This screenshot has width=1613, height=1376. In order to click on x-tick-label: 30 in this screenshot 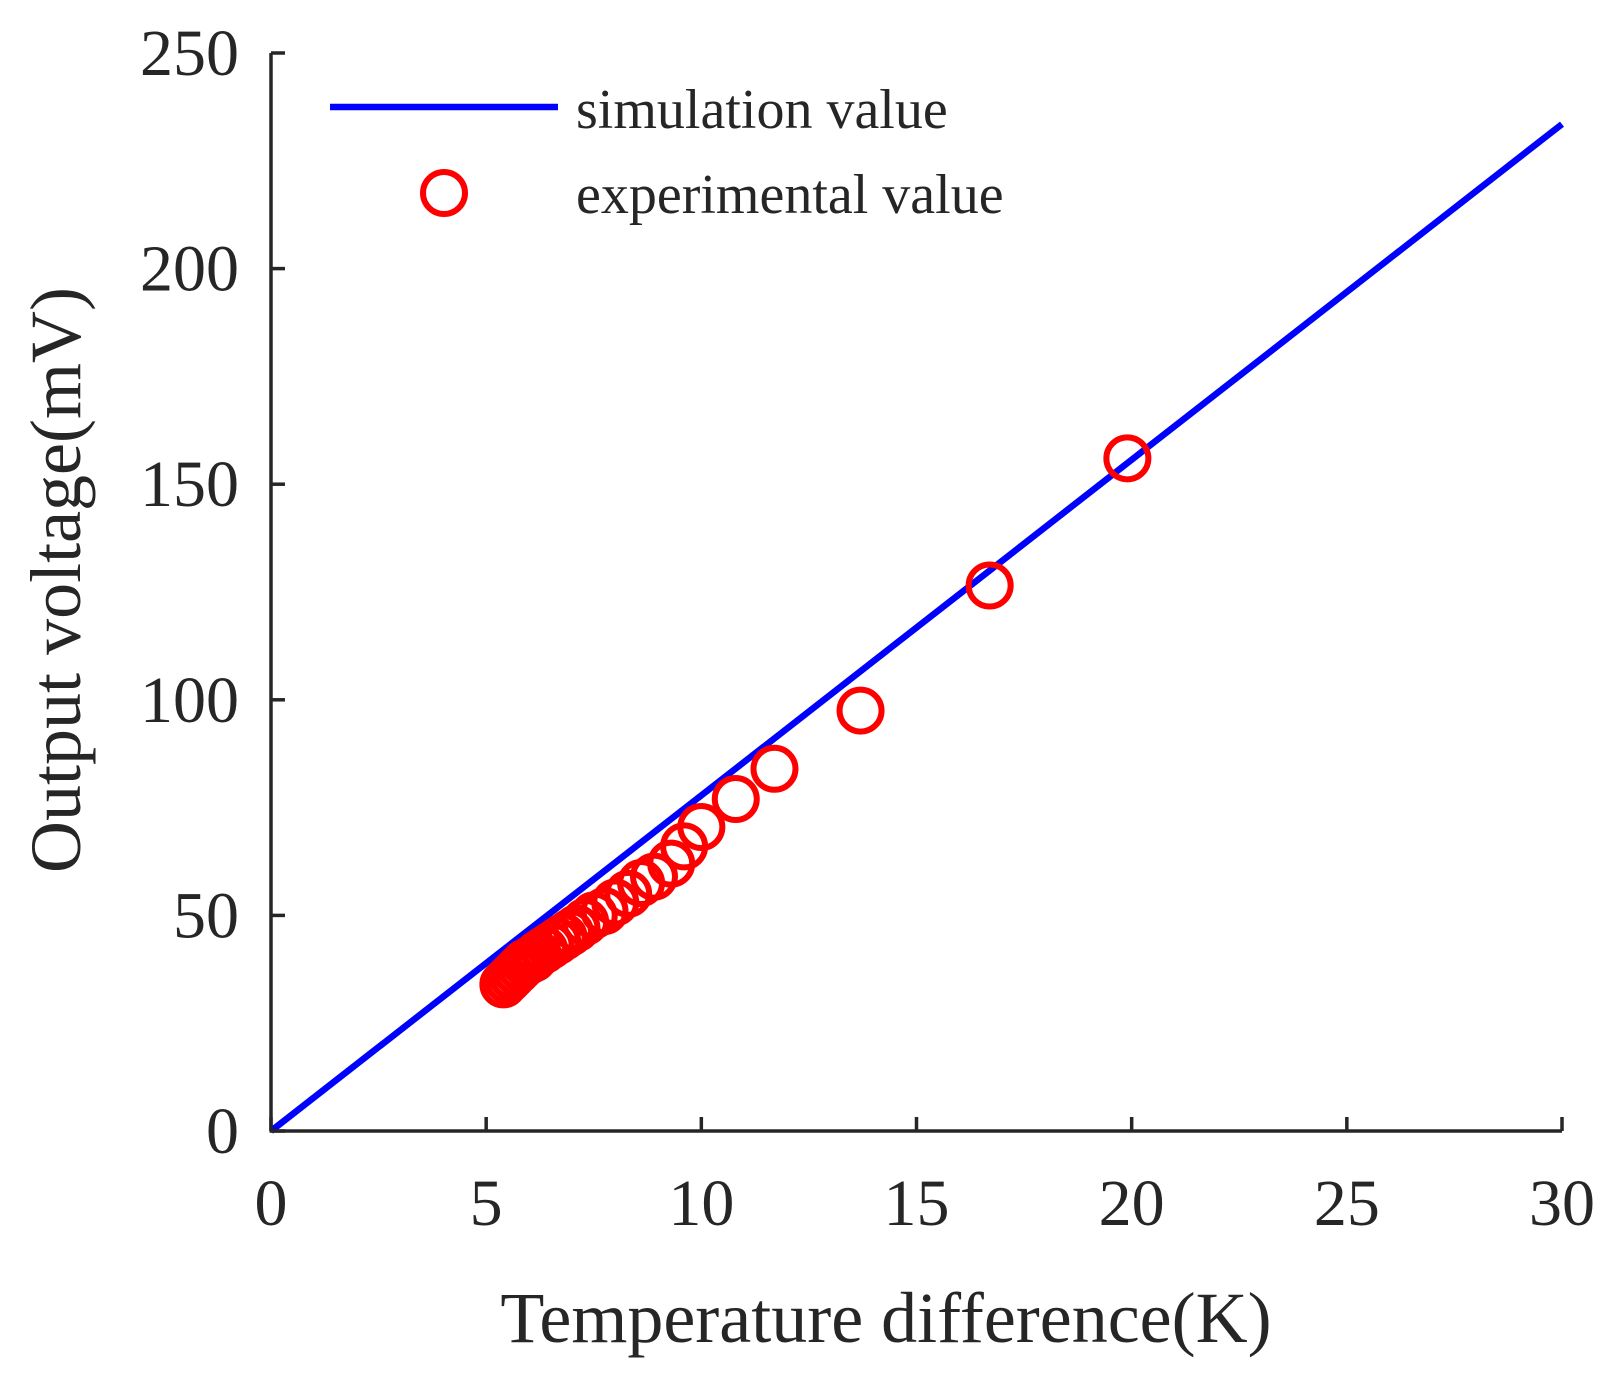, I will do `click(1562, 1203)`.